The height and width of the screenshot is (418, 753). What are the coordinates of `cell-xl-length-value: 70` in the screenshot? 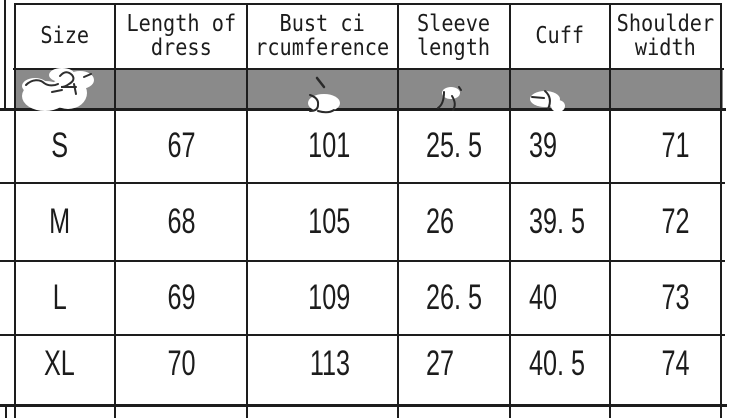 It's located at (181, 363).